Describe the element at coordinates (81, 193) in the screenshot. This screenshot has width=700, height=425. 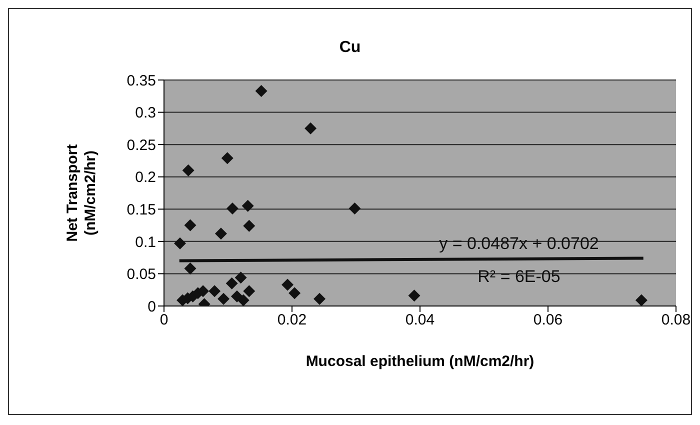
I see `y-axis-title: Net Transport (nM/cm2/hr)` at that location.